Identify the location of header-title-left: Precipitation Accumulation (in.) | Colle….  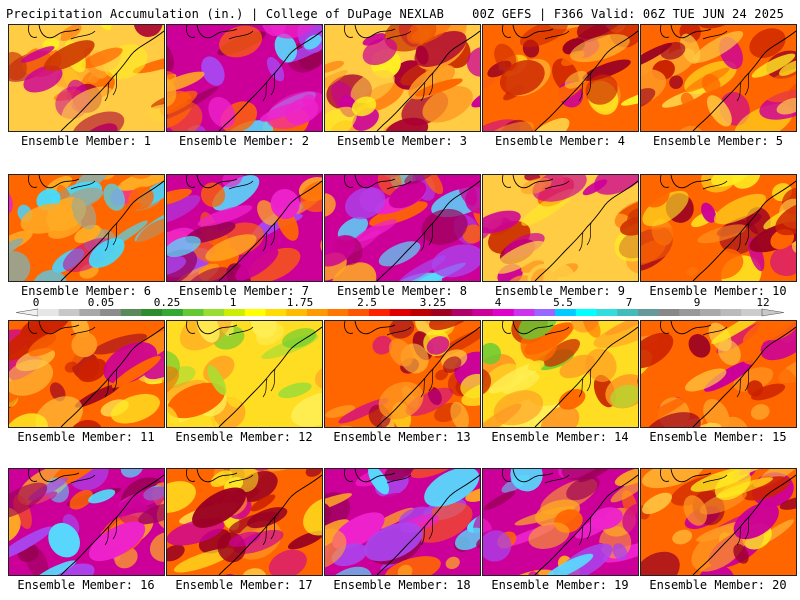
(225, 14).